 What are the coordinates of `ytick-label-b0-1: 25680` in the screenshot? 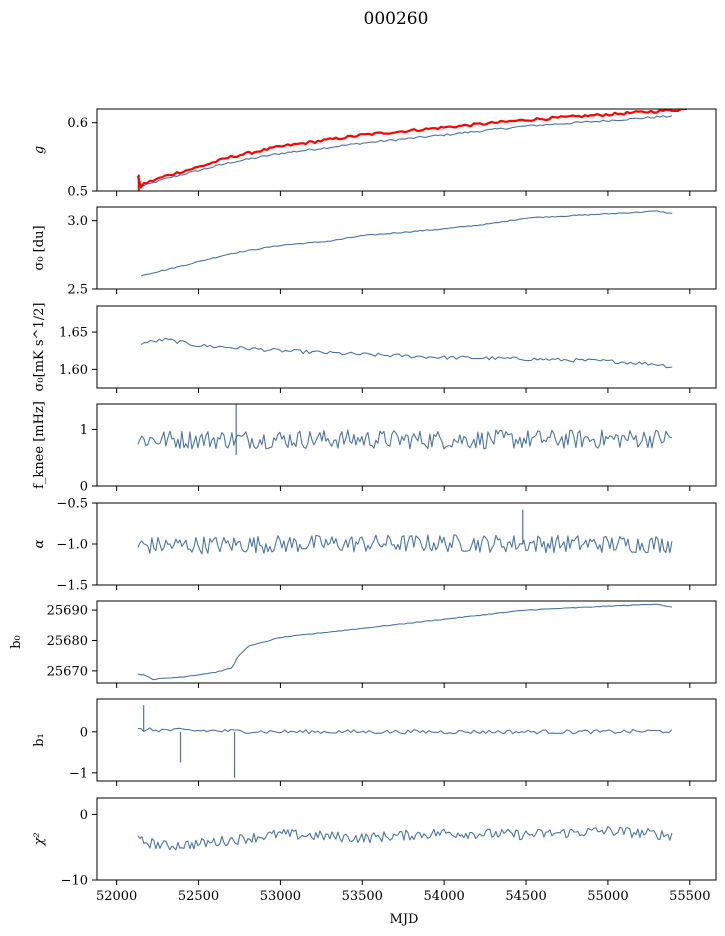 It's located at (67, 641).